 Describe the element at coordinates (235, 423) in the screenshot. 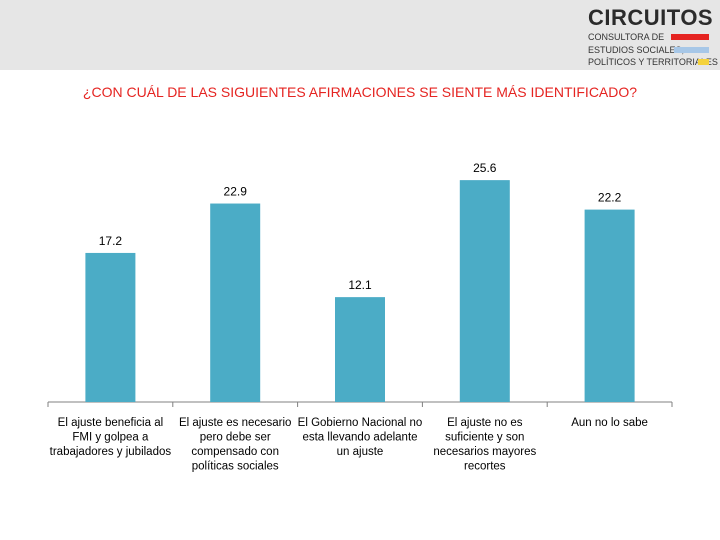

I see `category-label-line: El ajuste es necesario` at that location.